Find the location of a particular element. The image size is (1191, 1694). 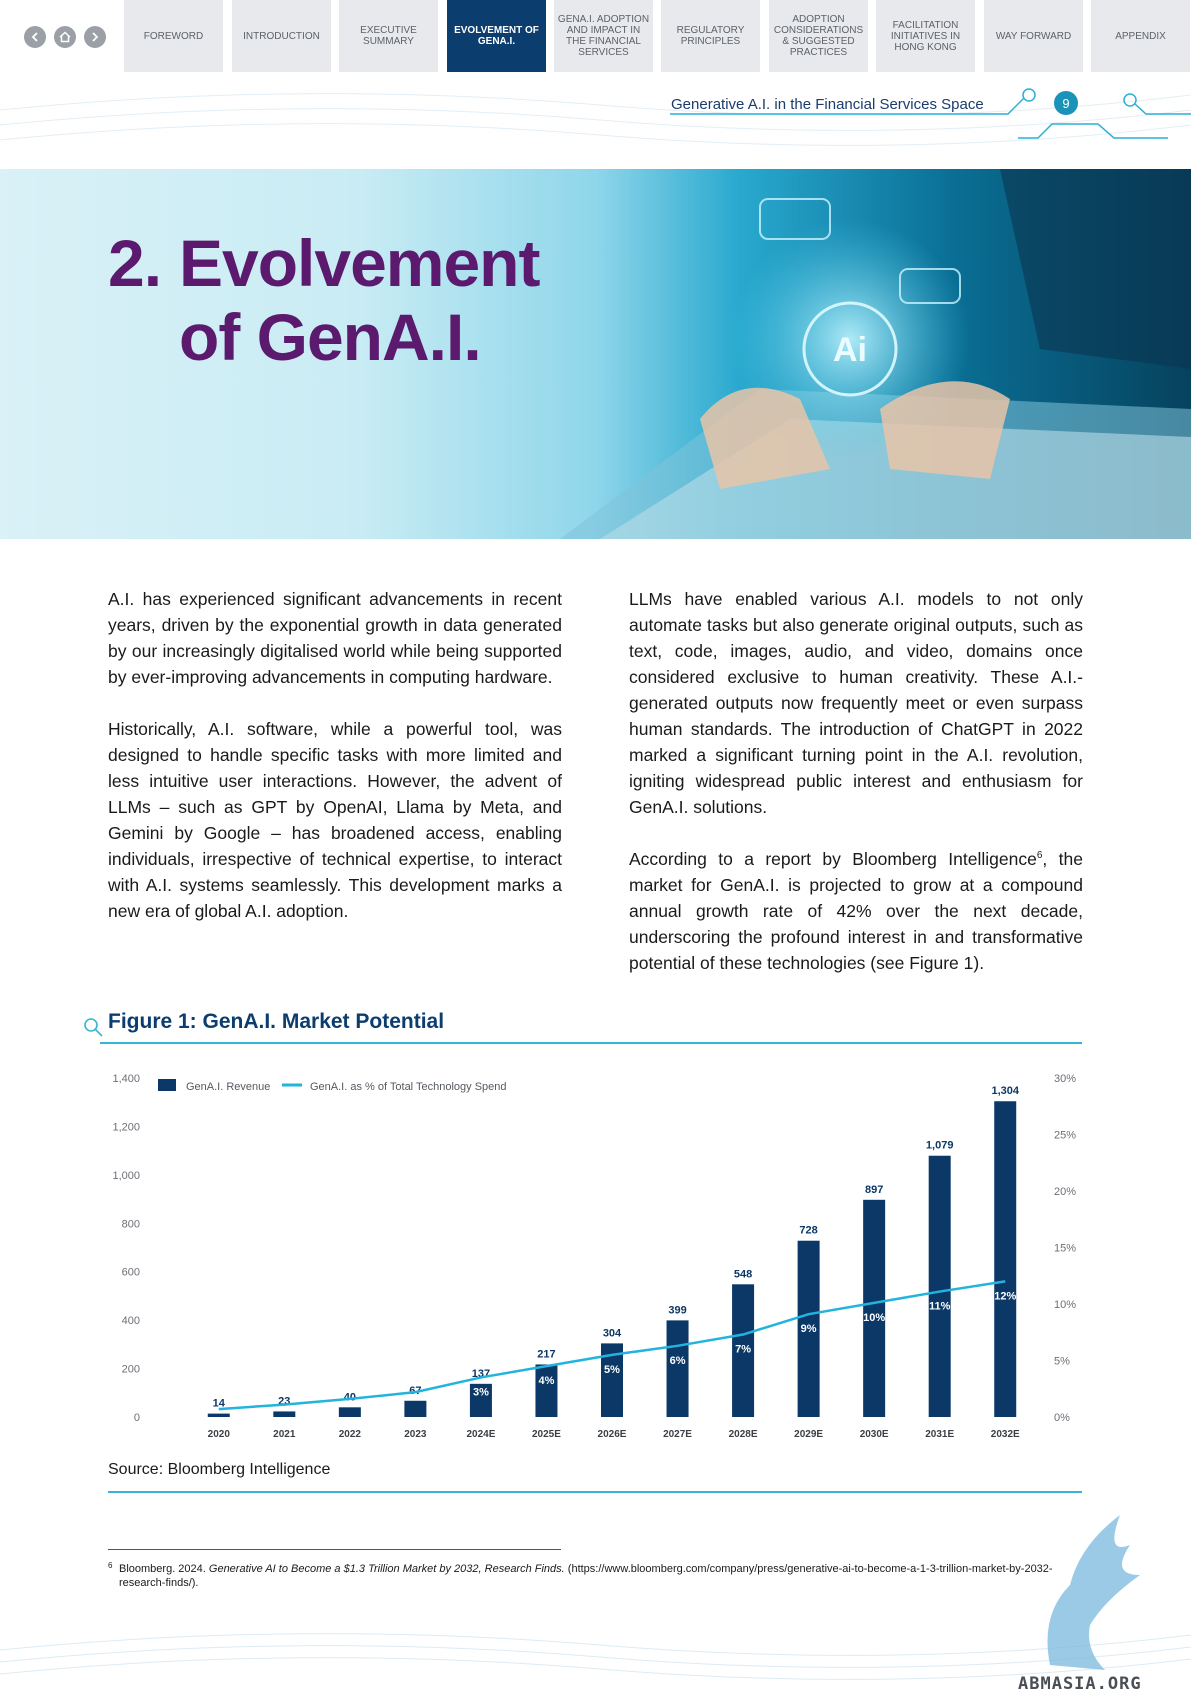

left-axis-tick-label: 200 is located at coordinates (131, 1370).